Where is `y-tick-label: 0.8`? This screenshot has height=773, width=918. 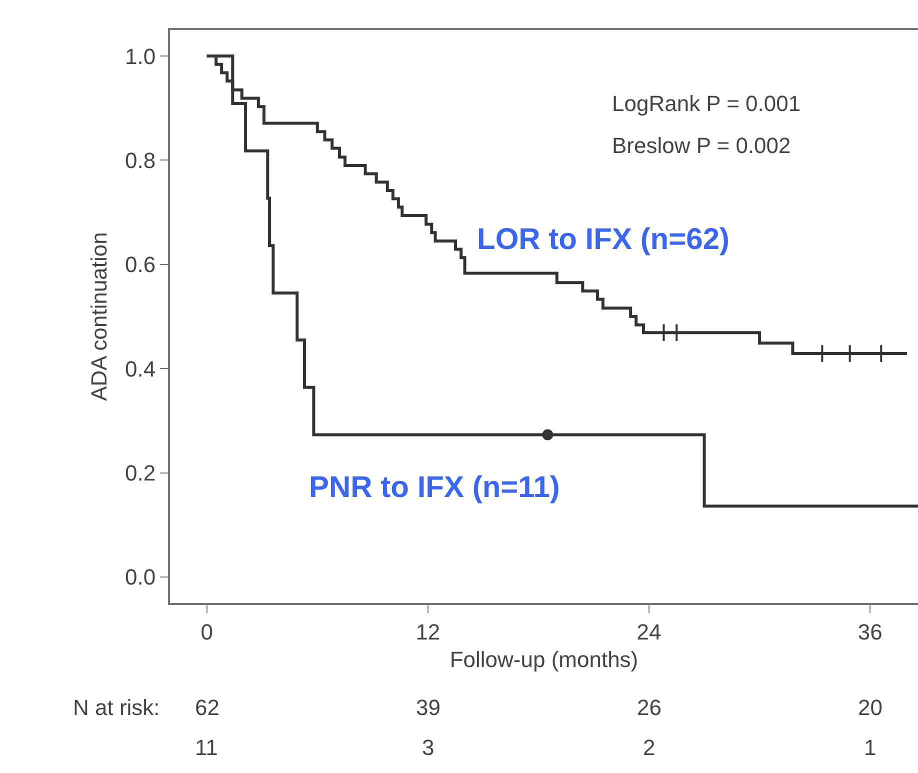
y-tick-label: 0.8 is located at coordinates (140, 160).